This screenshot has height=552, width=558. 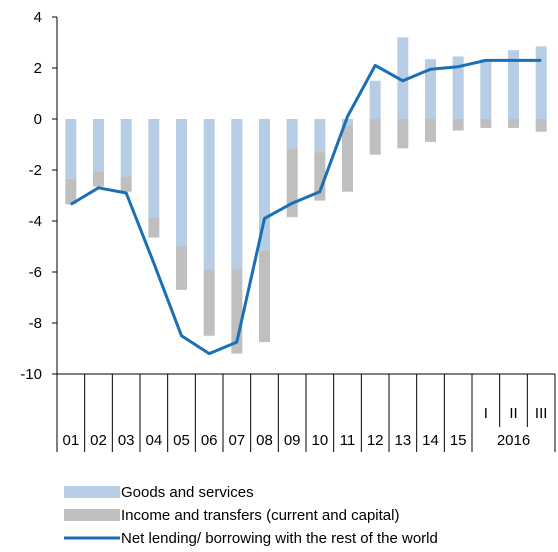 I want to click on y-tick-label: -4, so click(x=35, y=221).